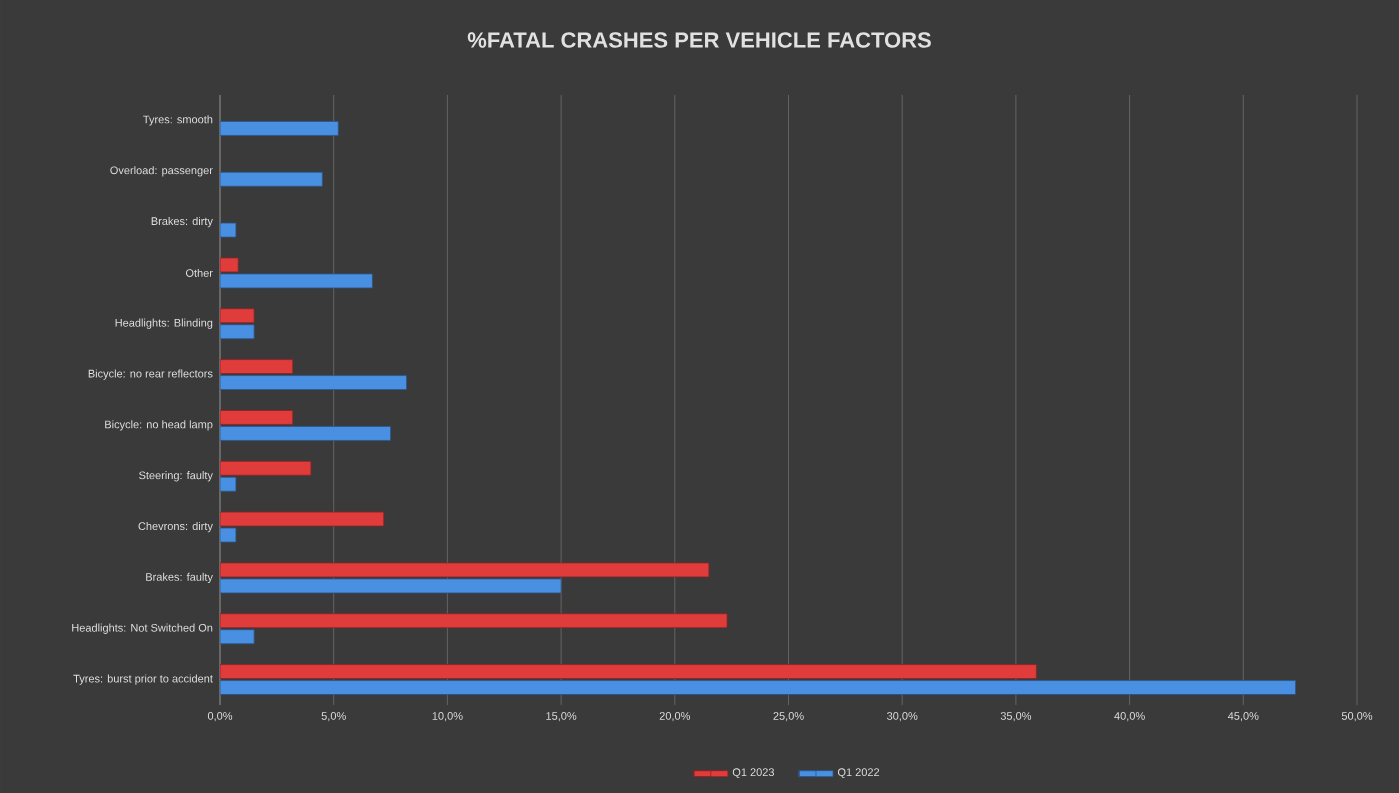  Describe the element at coordinates (788, 717) in the screenshot. I see `x-tick-label: 25,0%` at that location.